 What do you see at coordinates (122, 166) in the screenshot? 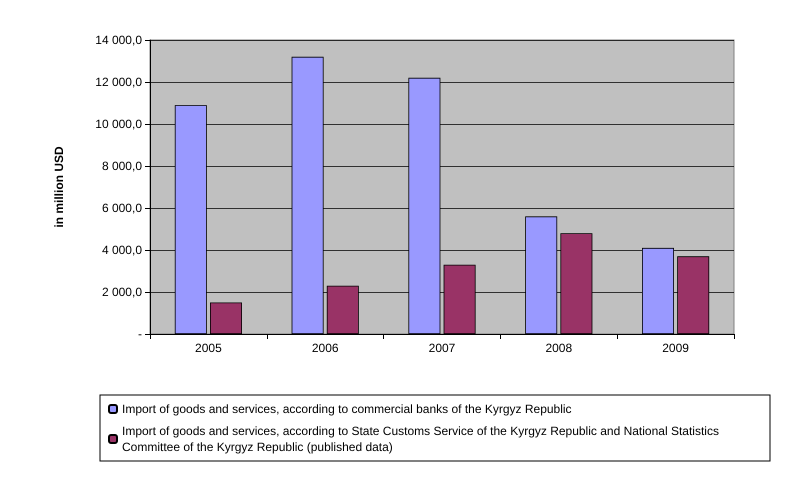
I see `y-tick-label: 8 000,0` at bounding box center [122, 166].